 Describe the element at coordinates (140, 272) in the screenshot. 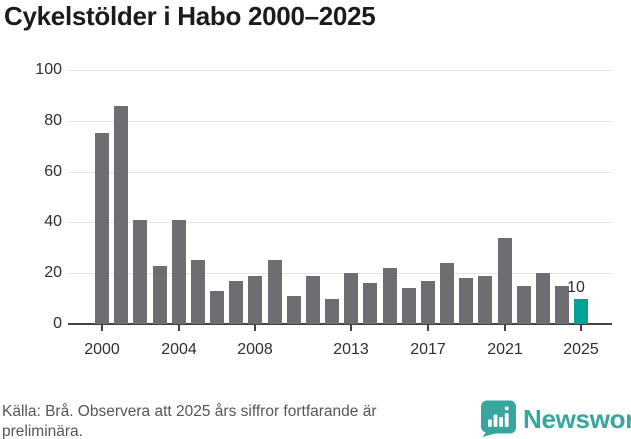

I see `bar-2002` at that location.